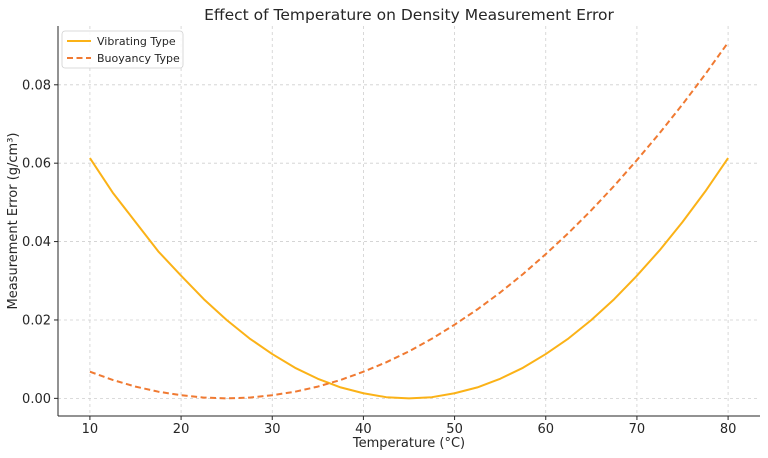 The height and width of the screenshot is (458, 768). What do you see at coordinates (728, 429) in the screenshot?
I see `x-tick-label-7: 80` at bounding box center [728, 429].